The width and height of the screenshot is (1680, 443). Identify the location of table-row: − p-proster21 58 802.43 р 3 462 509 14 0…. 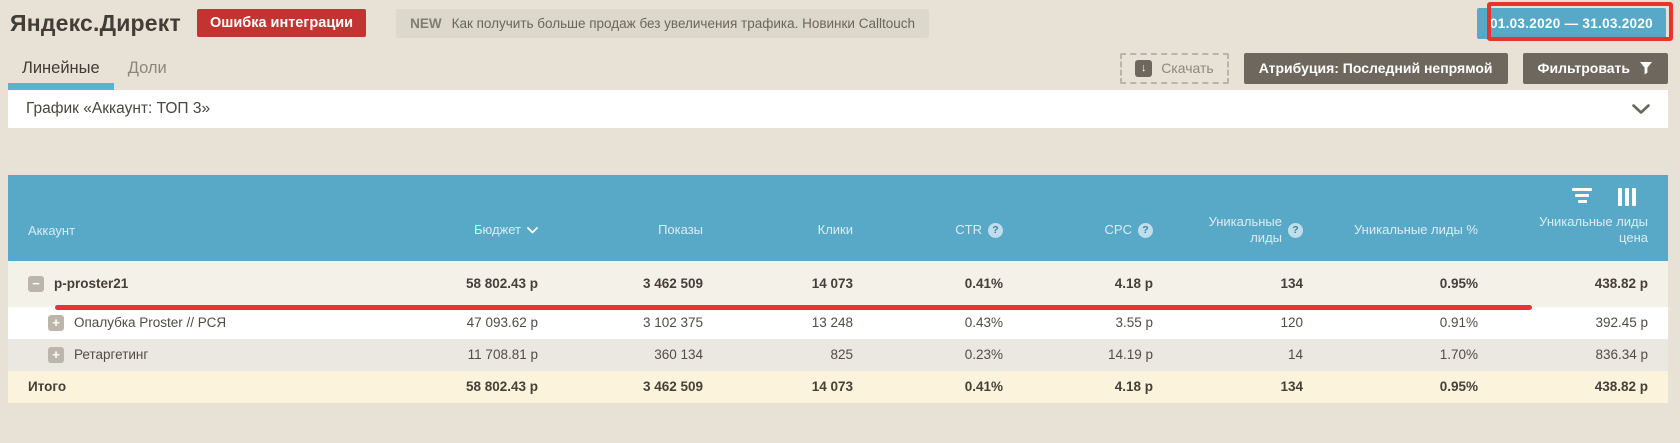
(838, 285).